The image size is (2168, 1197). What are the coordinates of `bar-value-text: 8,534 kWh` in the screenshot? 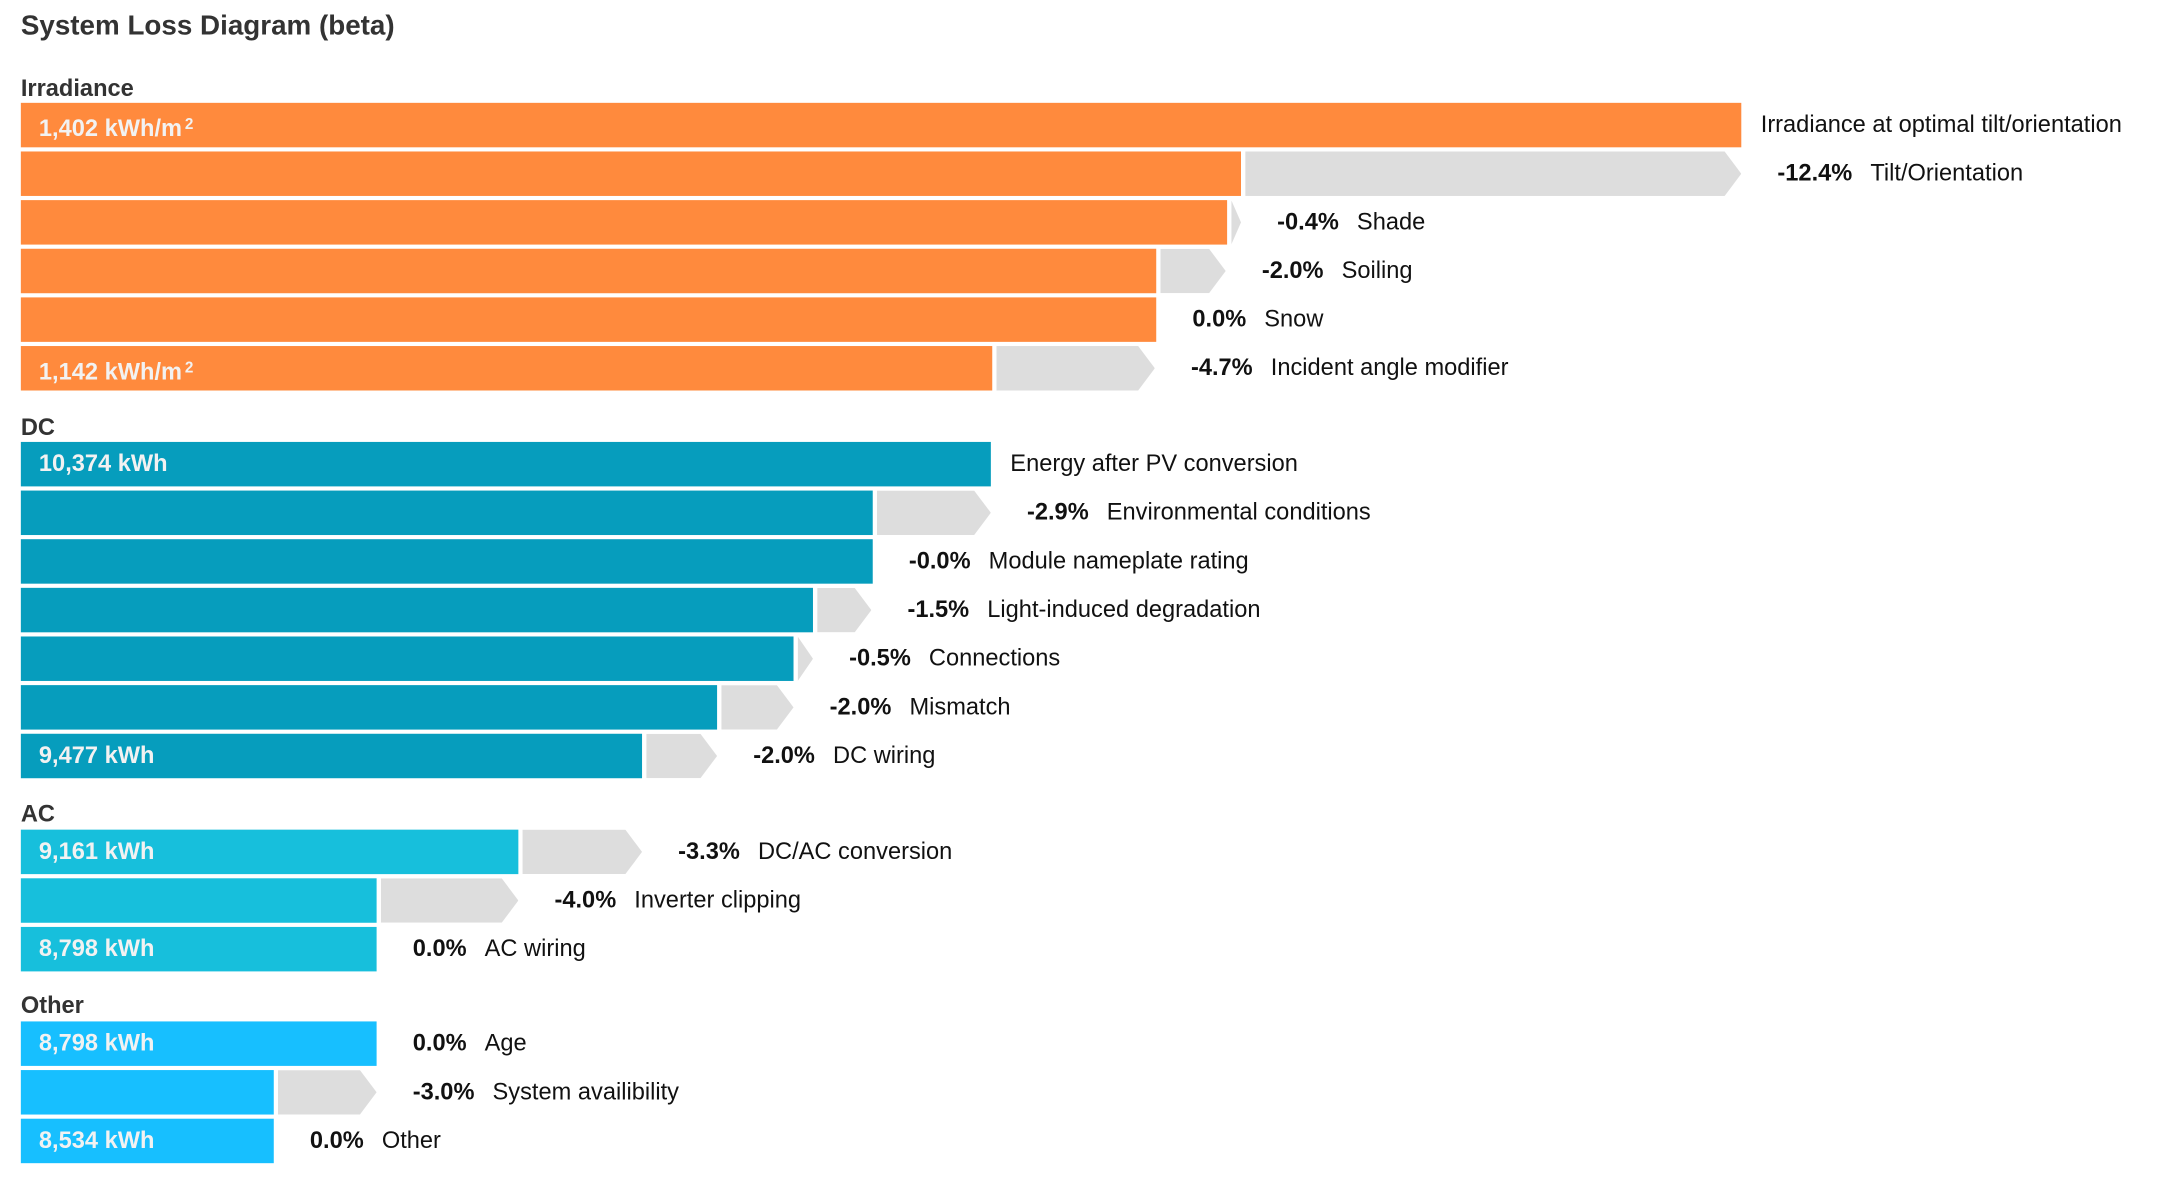 It's located at (96, 1140).